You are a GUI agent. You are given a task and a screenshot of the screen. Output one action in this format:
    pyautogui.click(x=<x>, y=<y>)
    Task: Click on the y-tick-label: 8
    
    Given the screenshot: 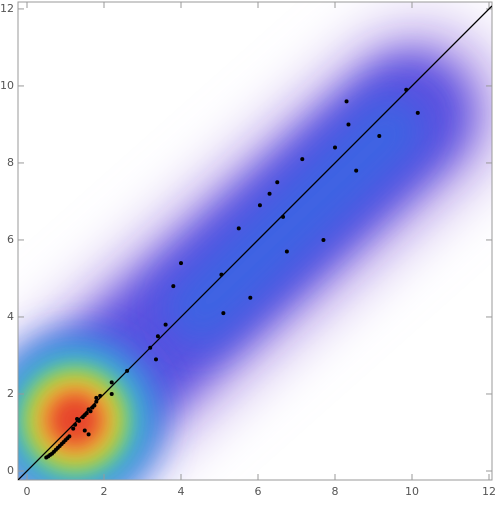 What is the action you would take?
    pyautogui.click(x=10, y=162)
    